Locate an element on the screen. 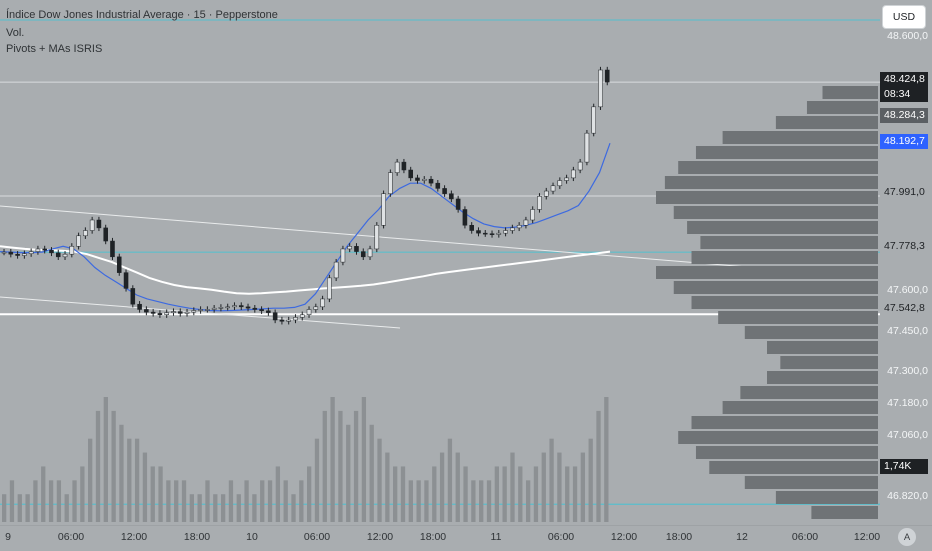 Image resolution: width=932 pixels, height=551 pixels. time-label: 06:00 is located at coordinates (805, 537).